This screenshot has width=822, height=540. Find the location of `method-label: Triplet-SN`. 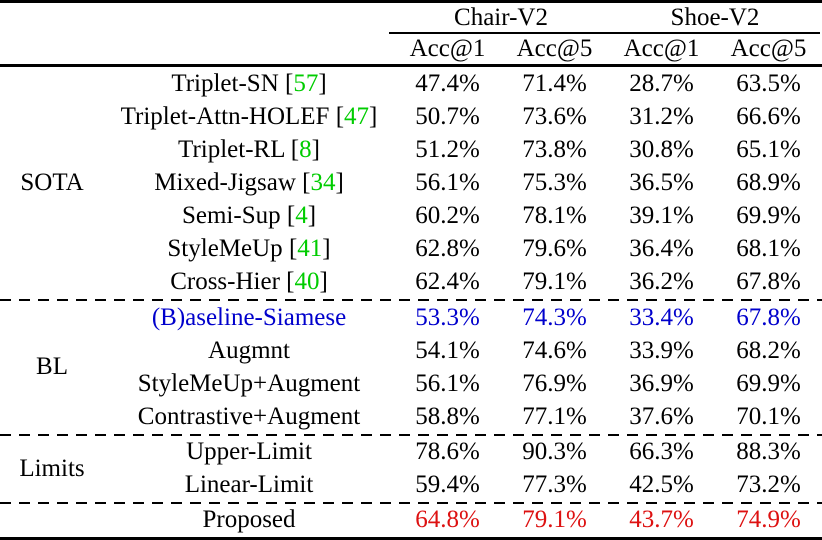

method-label: Triplet-SN is located at coordinates (225, 83).